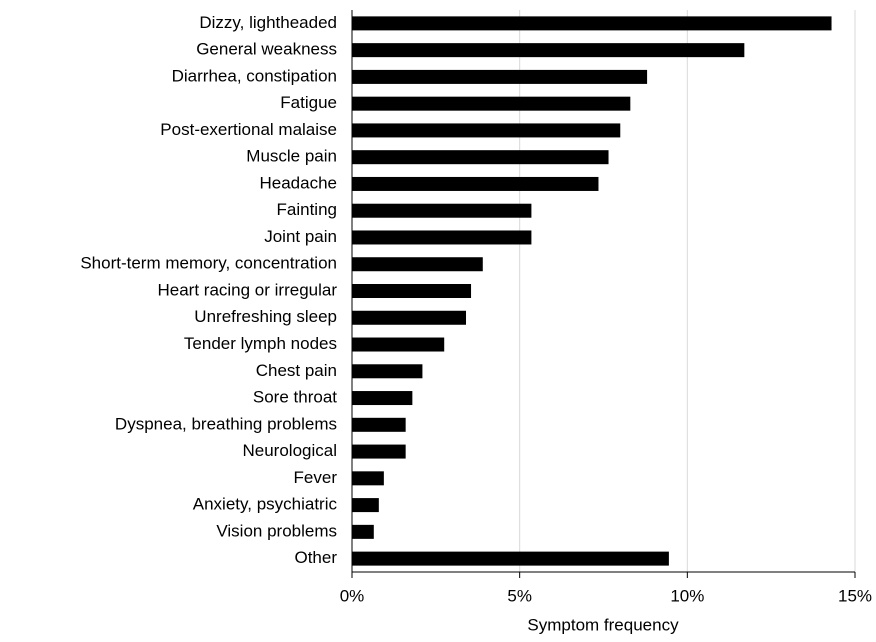 The image size is (876, 642). What do you see at coordinates (298, 182) in the screenshot?
I see `y-tick-label: Headache` at bounding box center [298, 182].